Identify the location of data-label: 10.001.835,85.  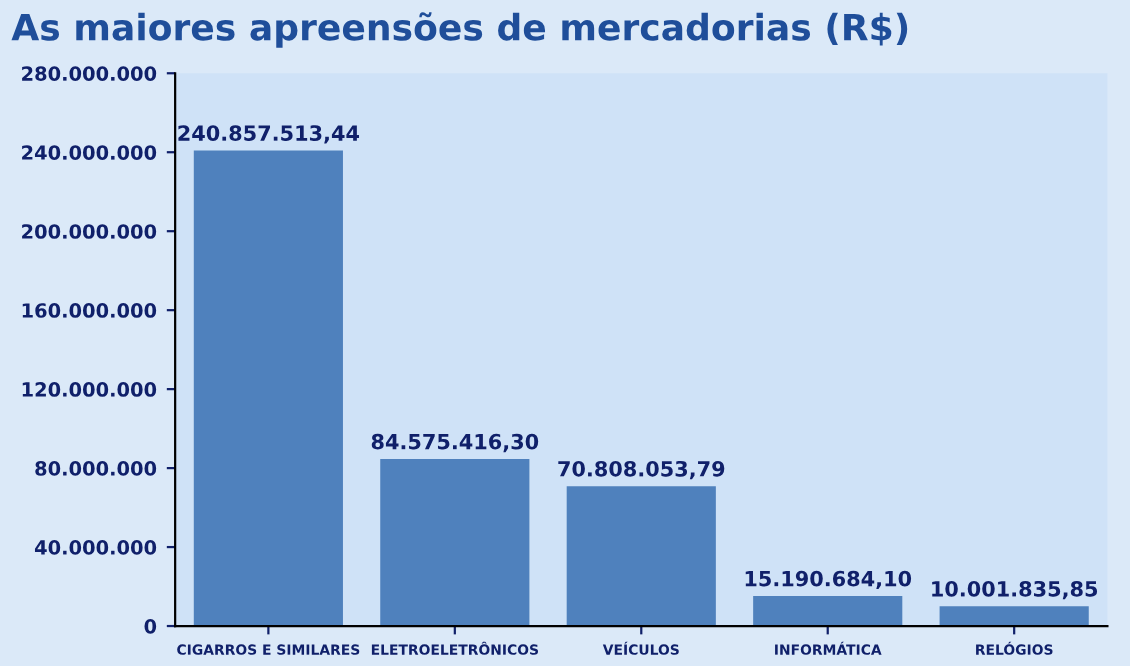
(1015, 590).